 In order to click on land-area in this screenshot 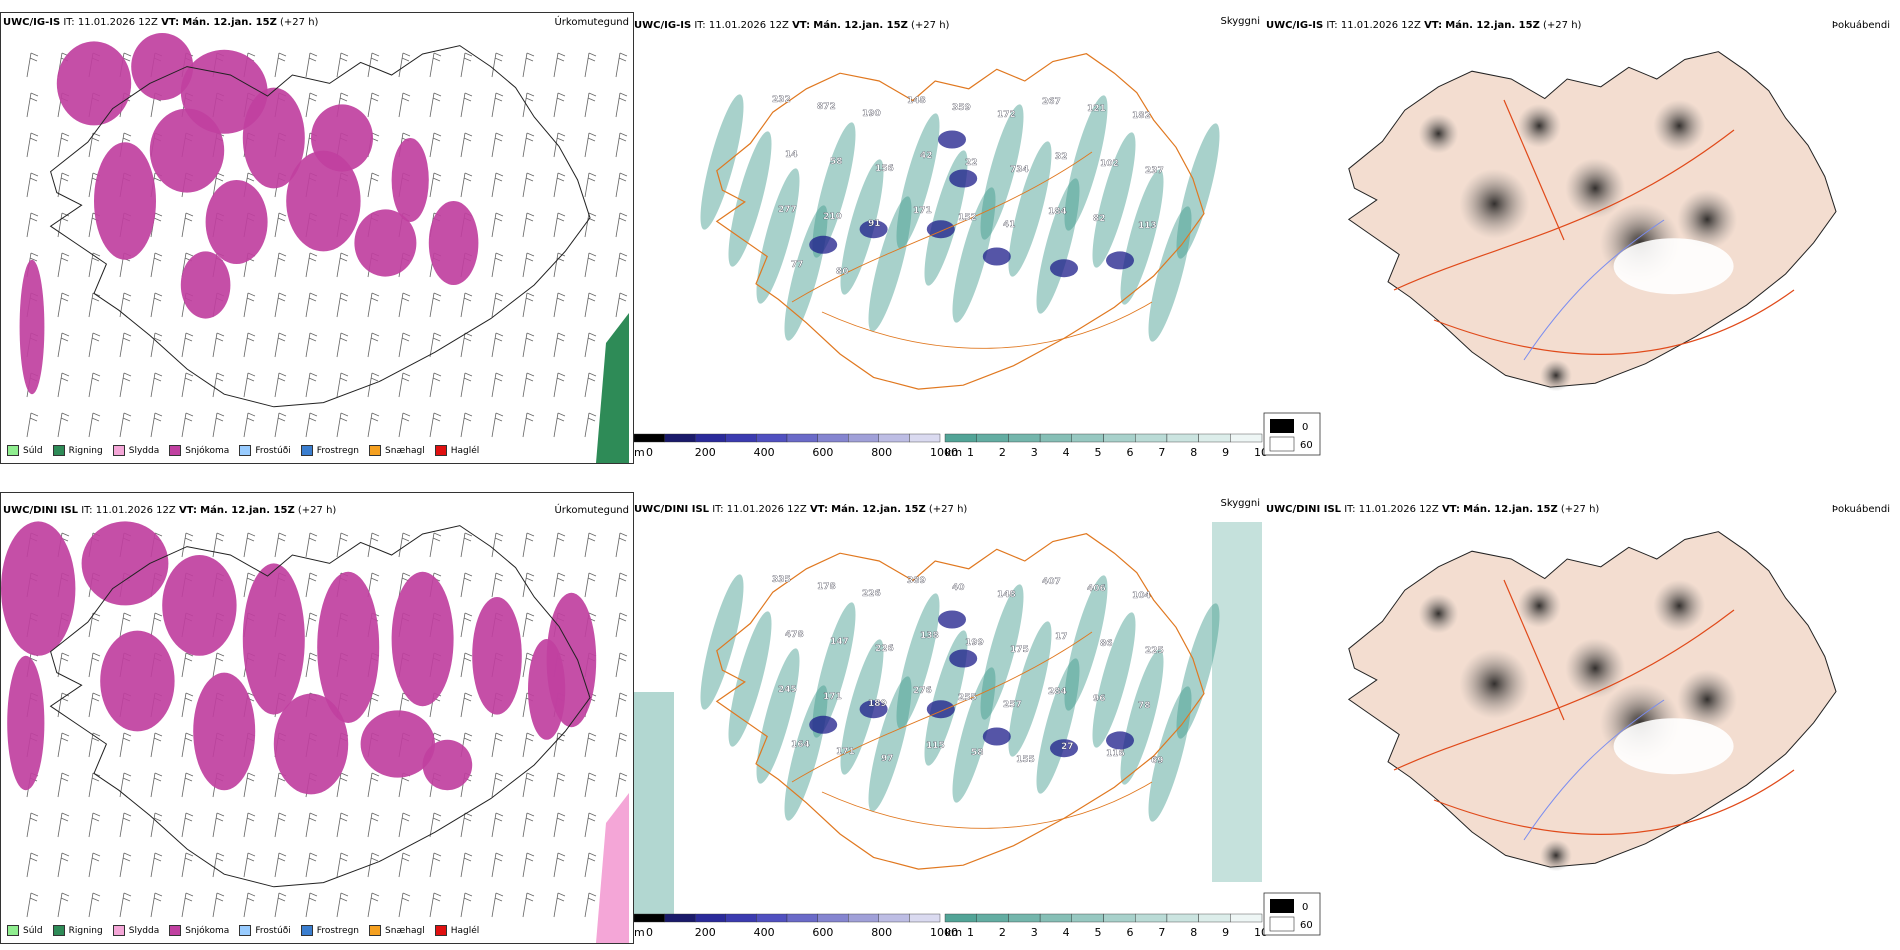, I will do `click(1592, 219)`.